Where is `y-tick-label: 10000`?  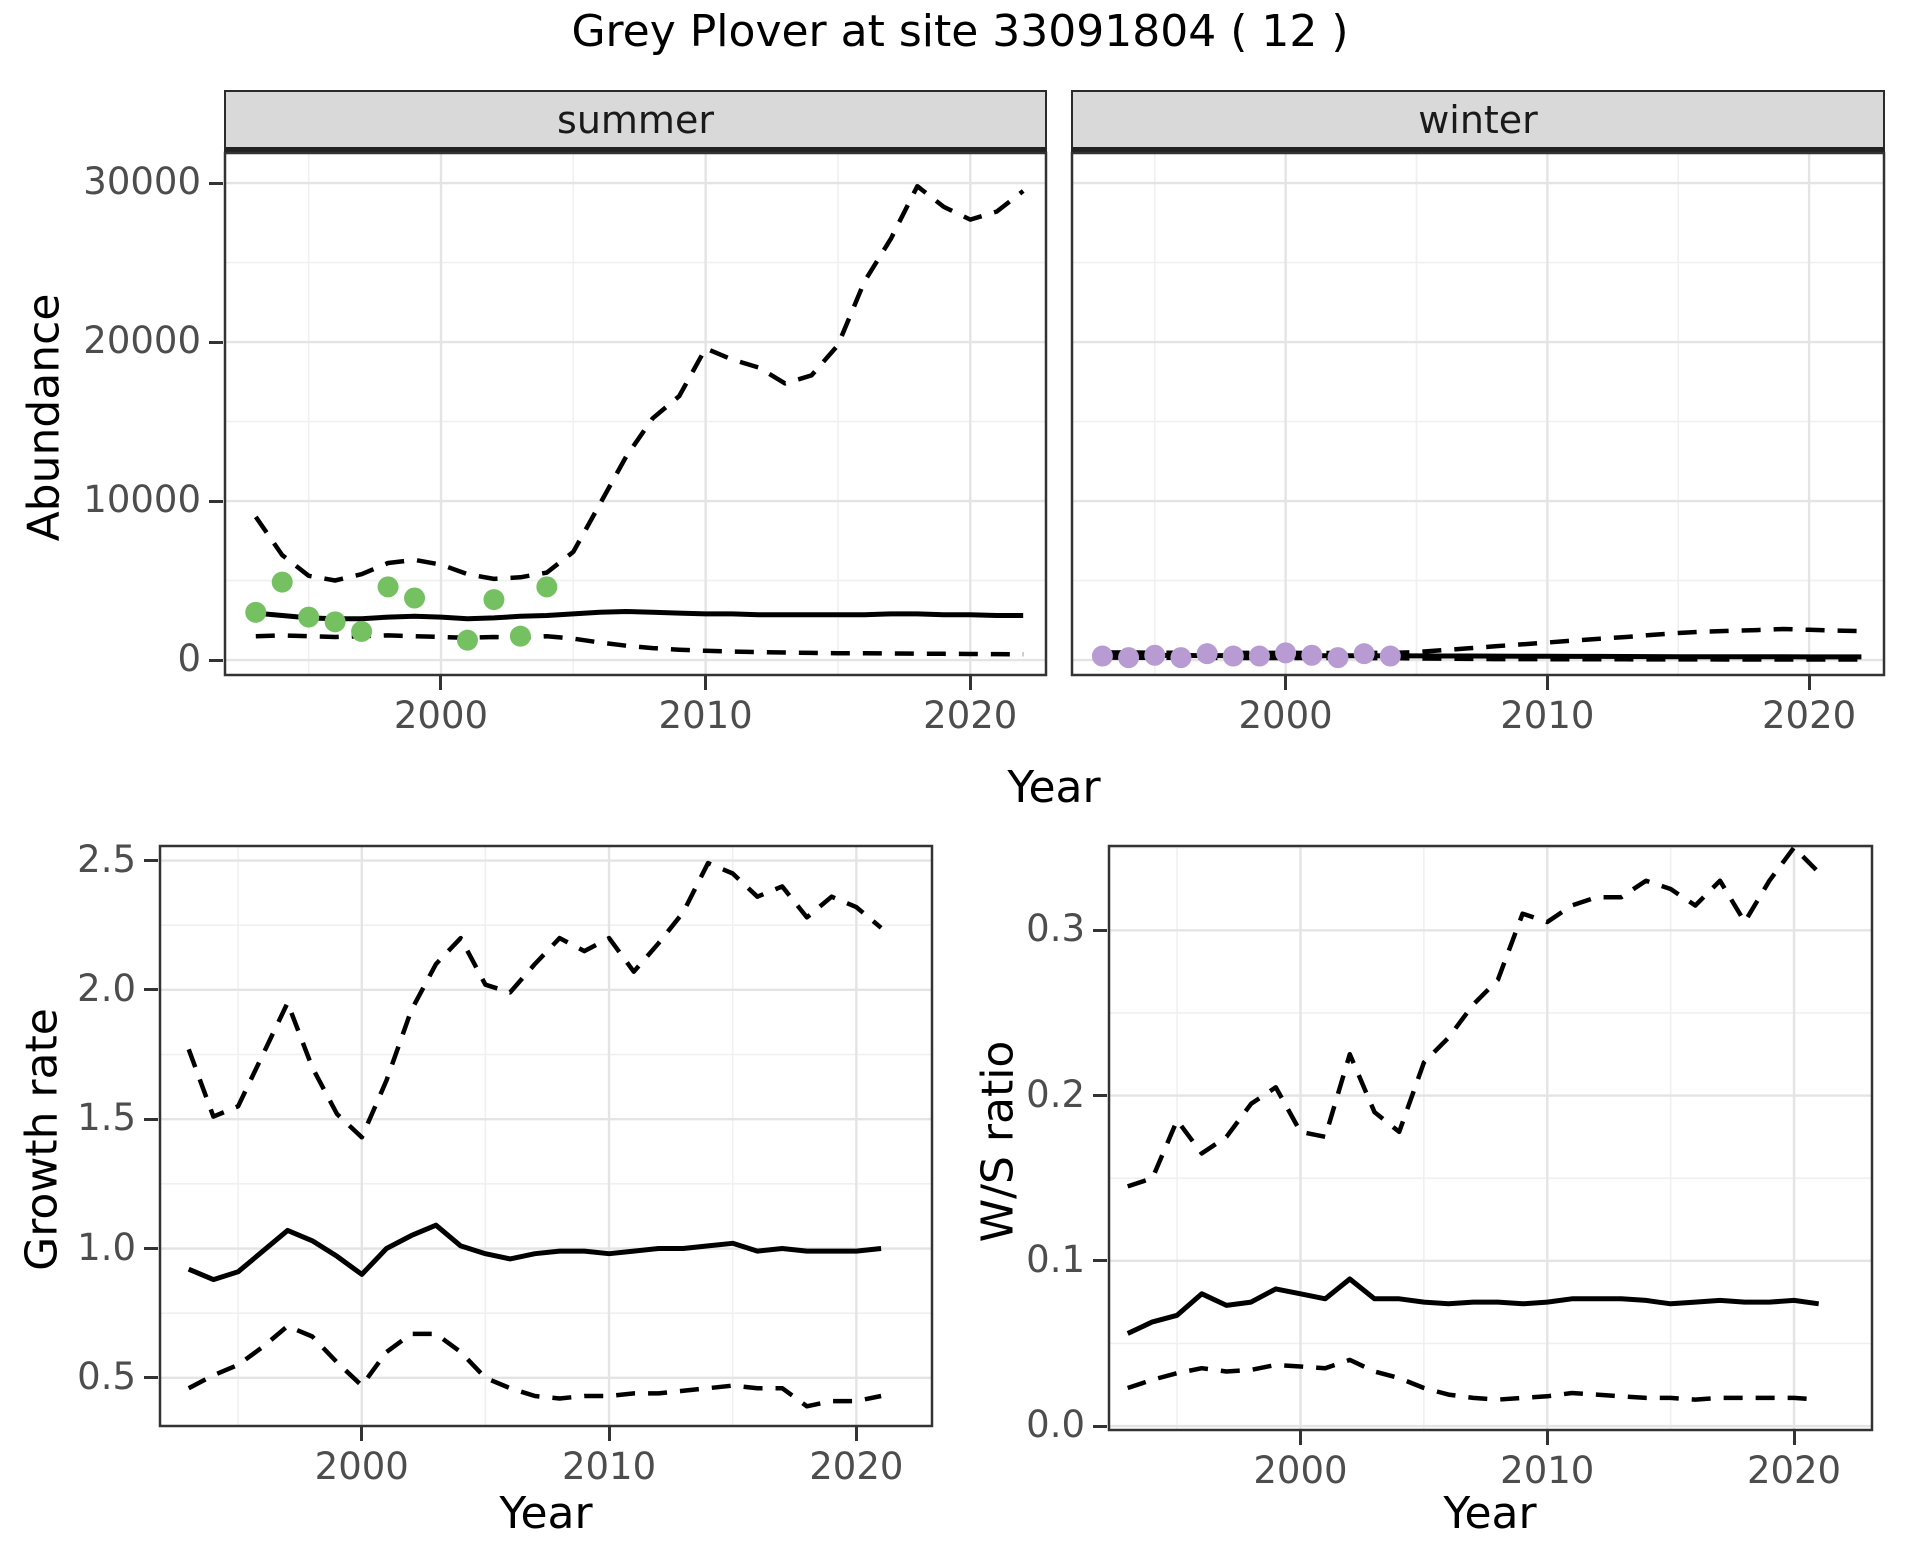 y-tick-label: 10000 is located at coordinates (142, 500).